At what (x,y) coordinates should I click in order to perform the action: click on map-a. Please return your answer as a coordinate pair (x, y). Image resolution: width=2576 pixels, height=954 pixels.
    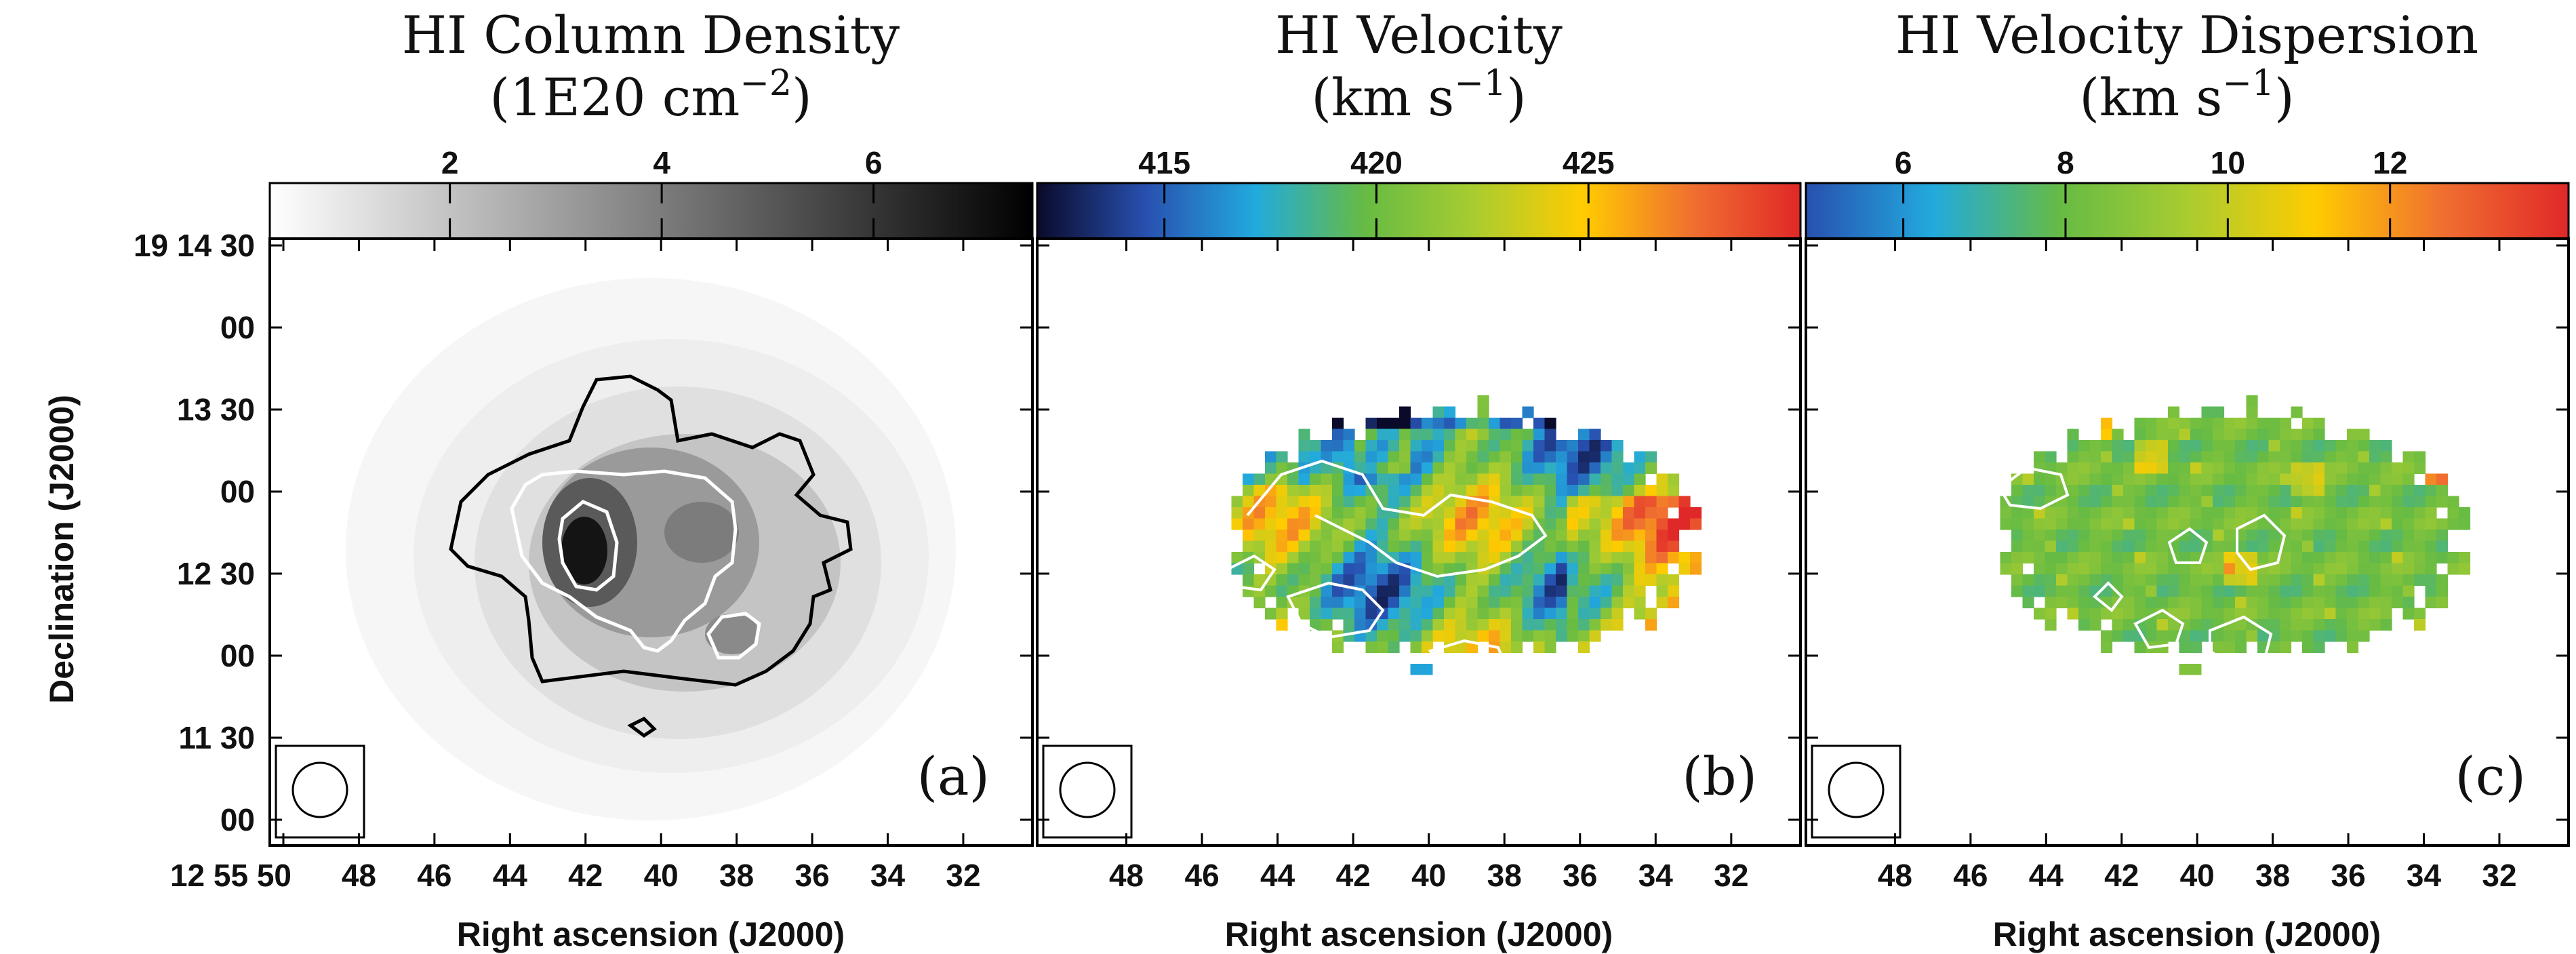
    Looking at the image, I should click on (651, 549).